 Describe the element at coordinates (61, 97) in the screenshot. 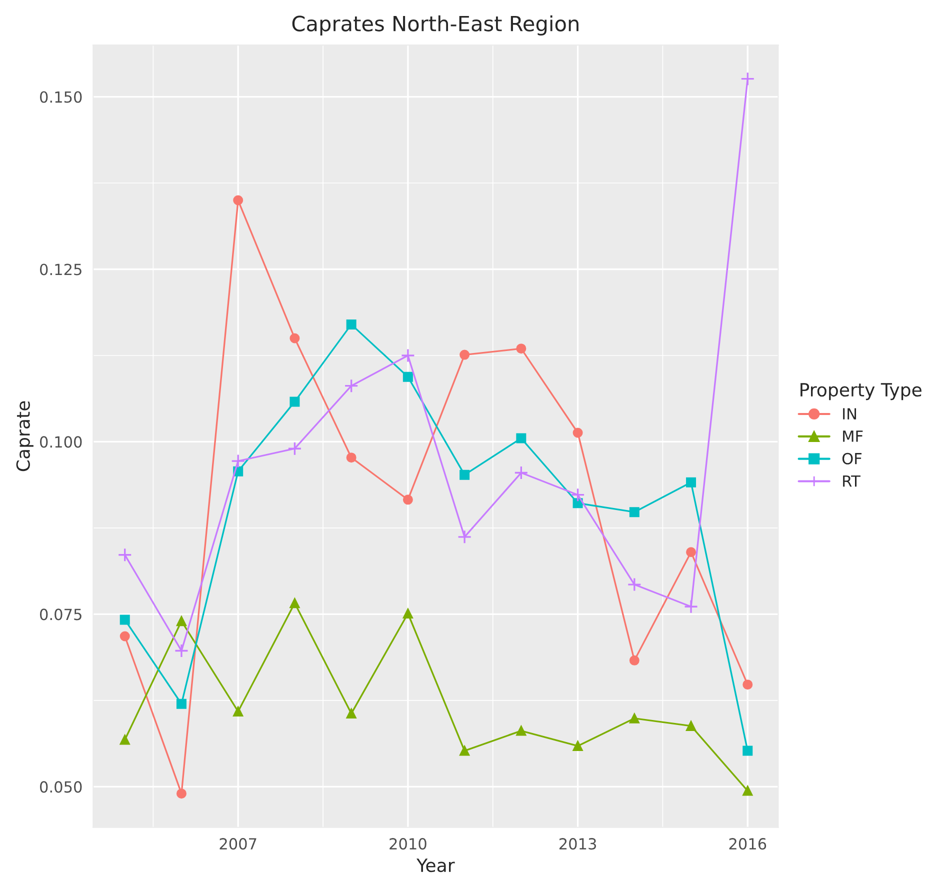

I see `y-tick-label: 0.150` at that location.